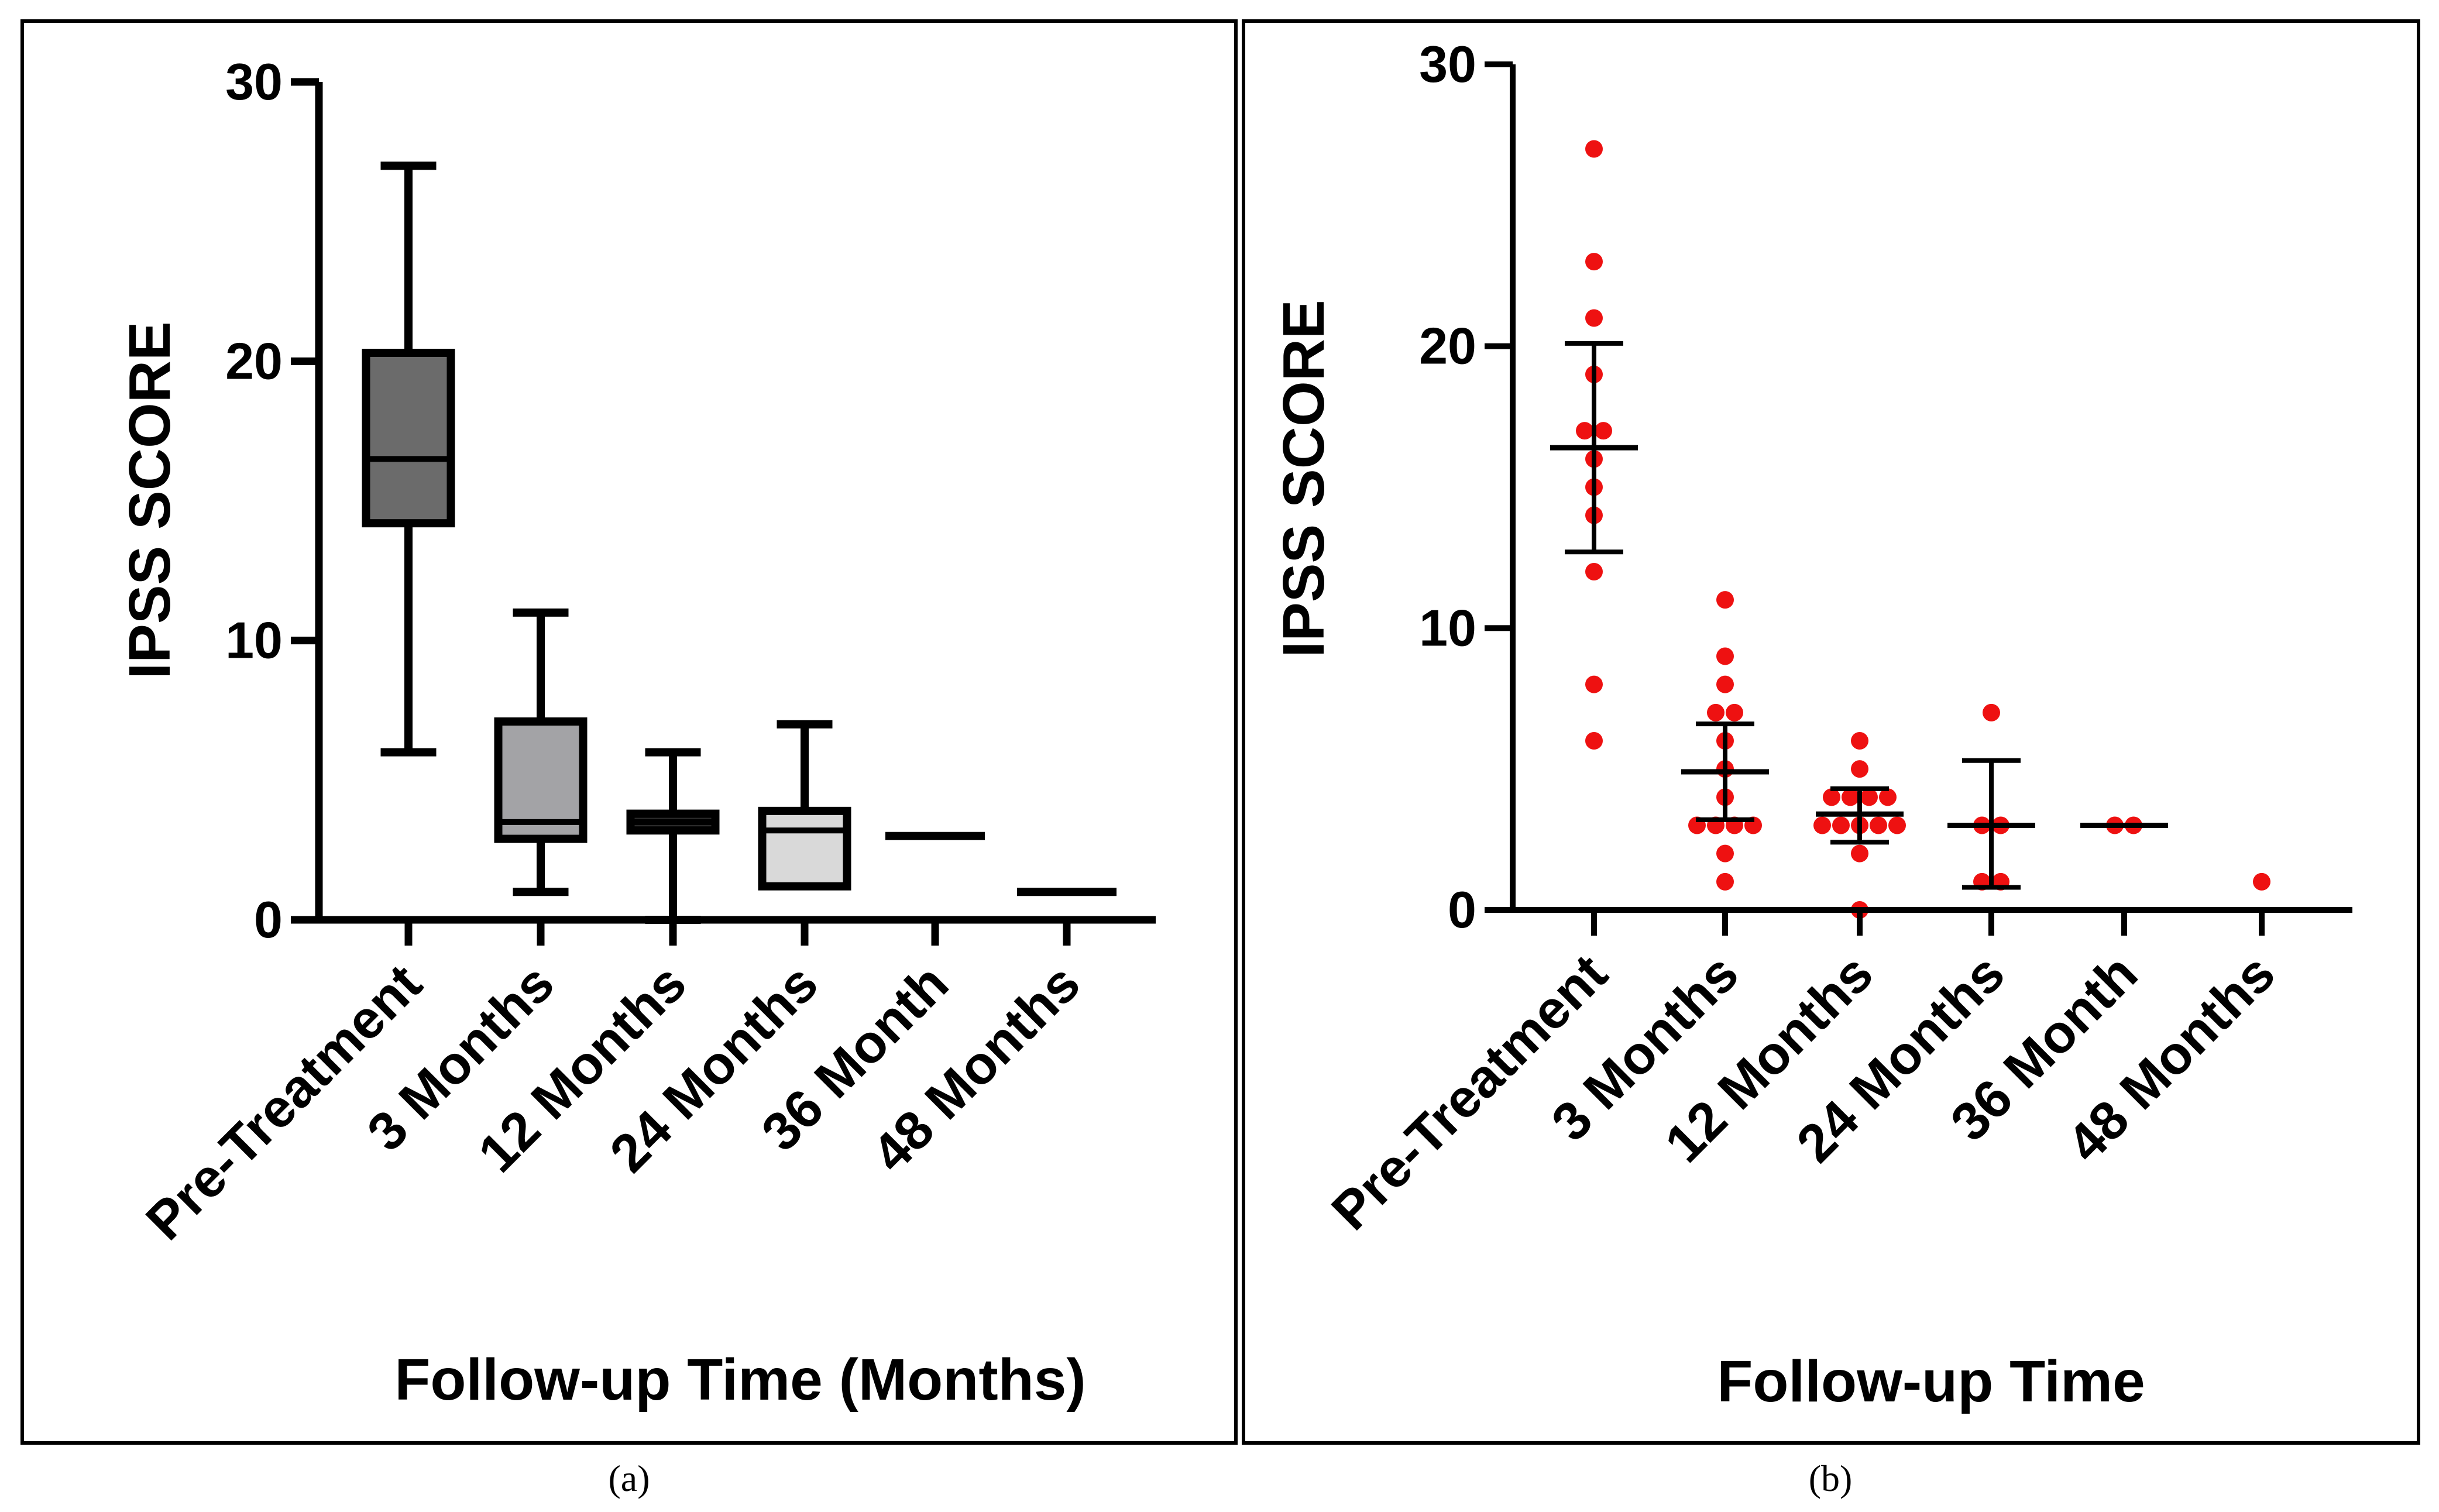 The image size is (2439, 1512). Describe the element at coordinates (150, 500) in the screenshot. I see `chart-a-y-axis-title: IPSS SCORE` at that location.